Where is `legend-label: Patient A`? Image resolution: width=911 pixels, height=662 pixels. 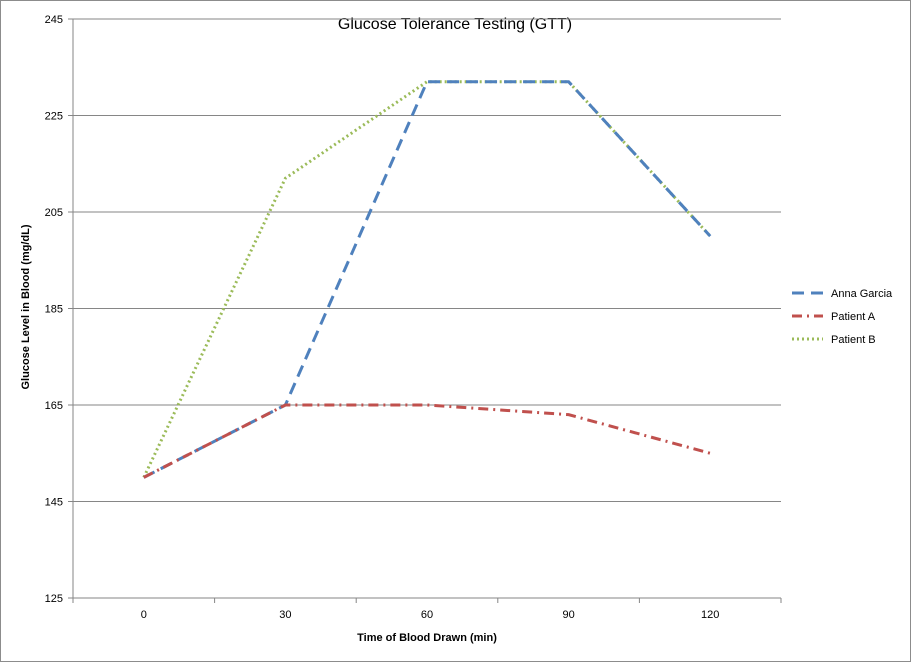
legend-label: Patient A is located at coordinates (853, 317).